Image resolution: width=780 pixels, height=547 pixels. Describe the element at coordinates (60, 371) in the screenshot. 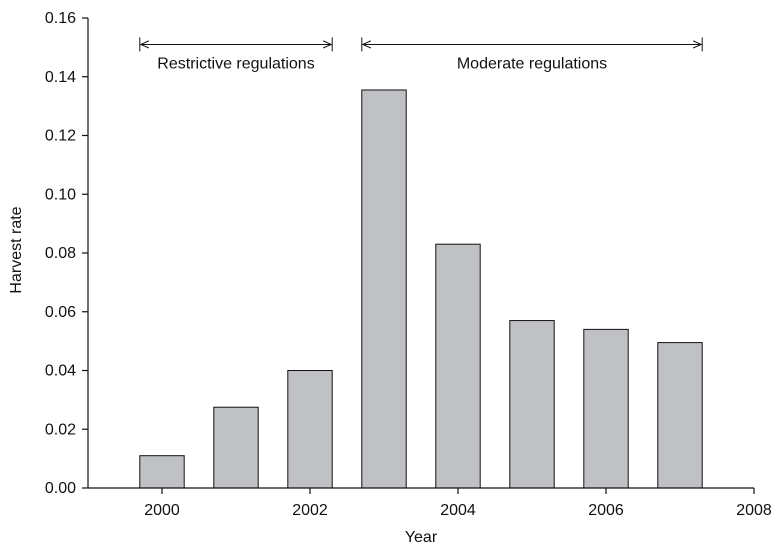

I see `y-tick-label: 0.04` at that location.